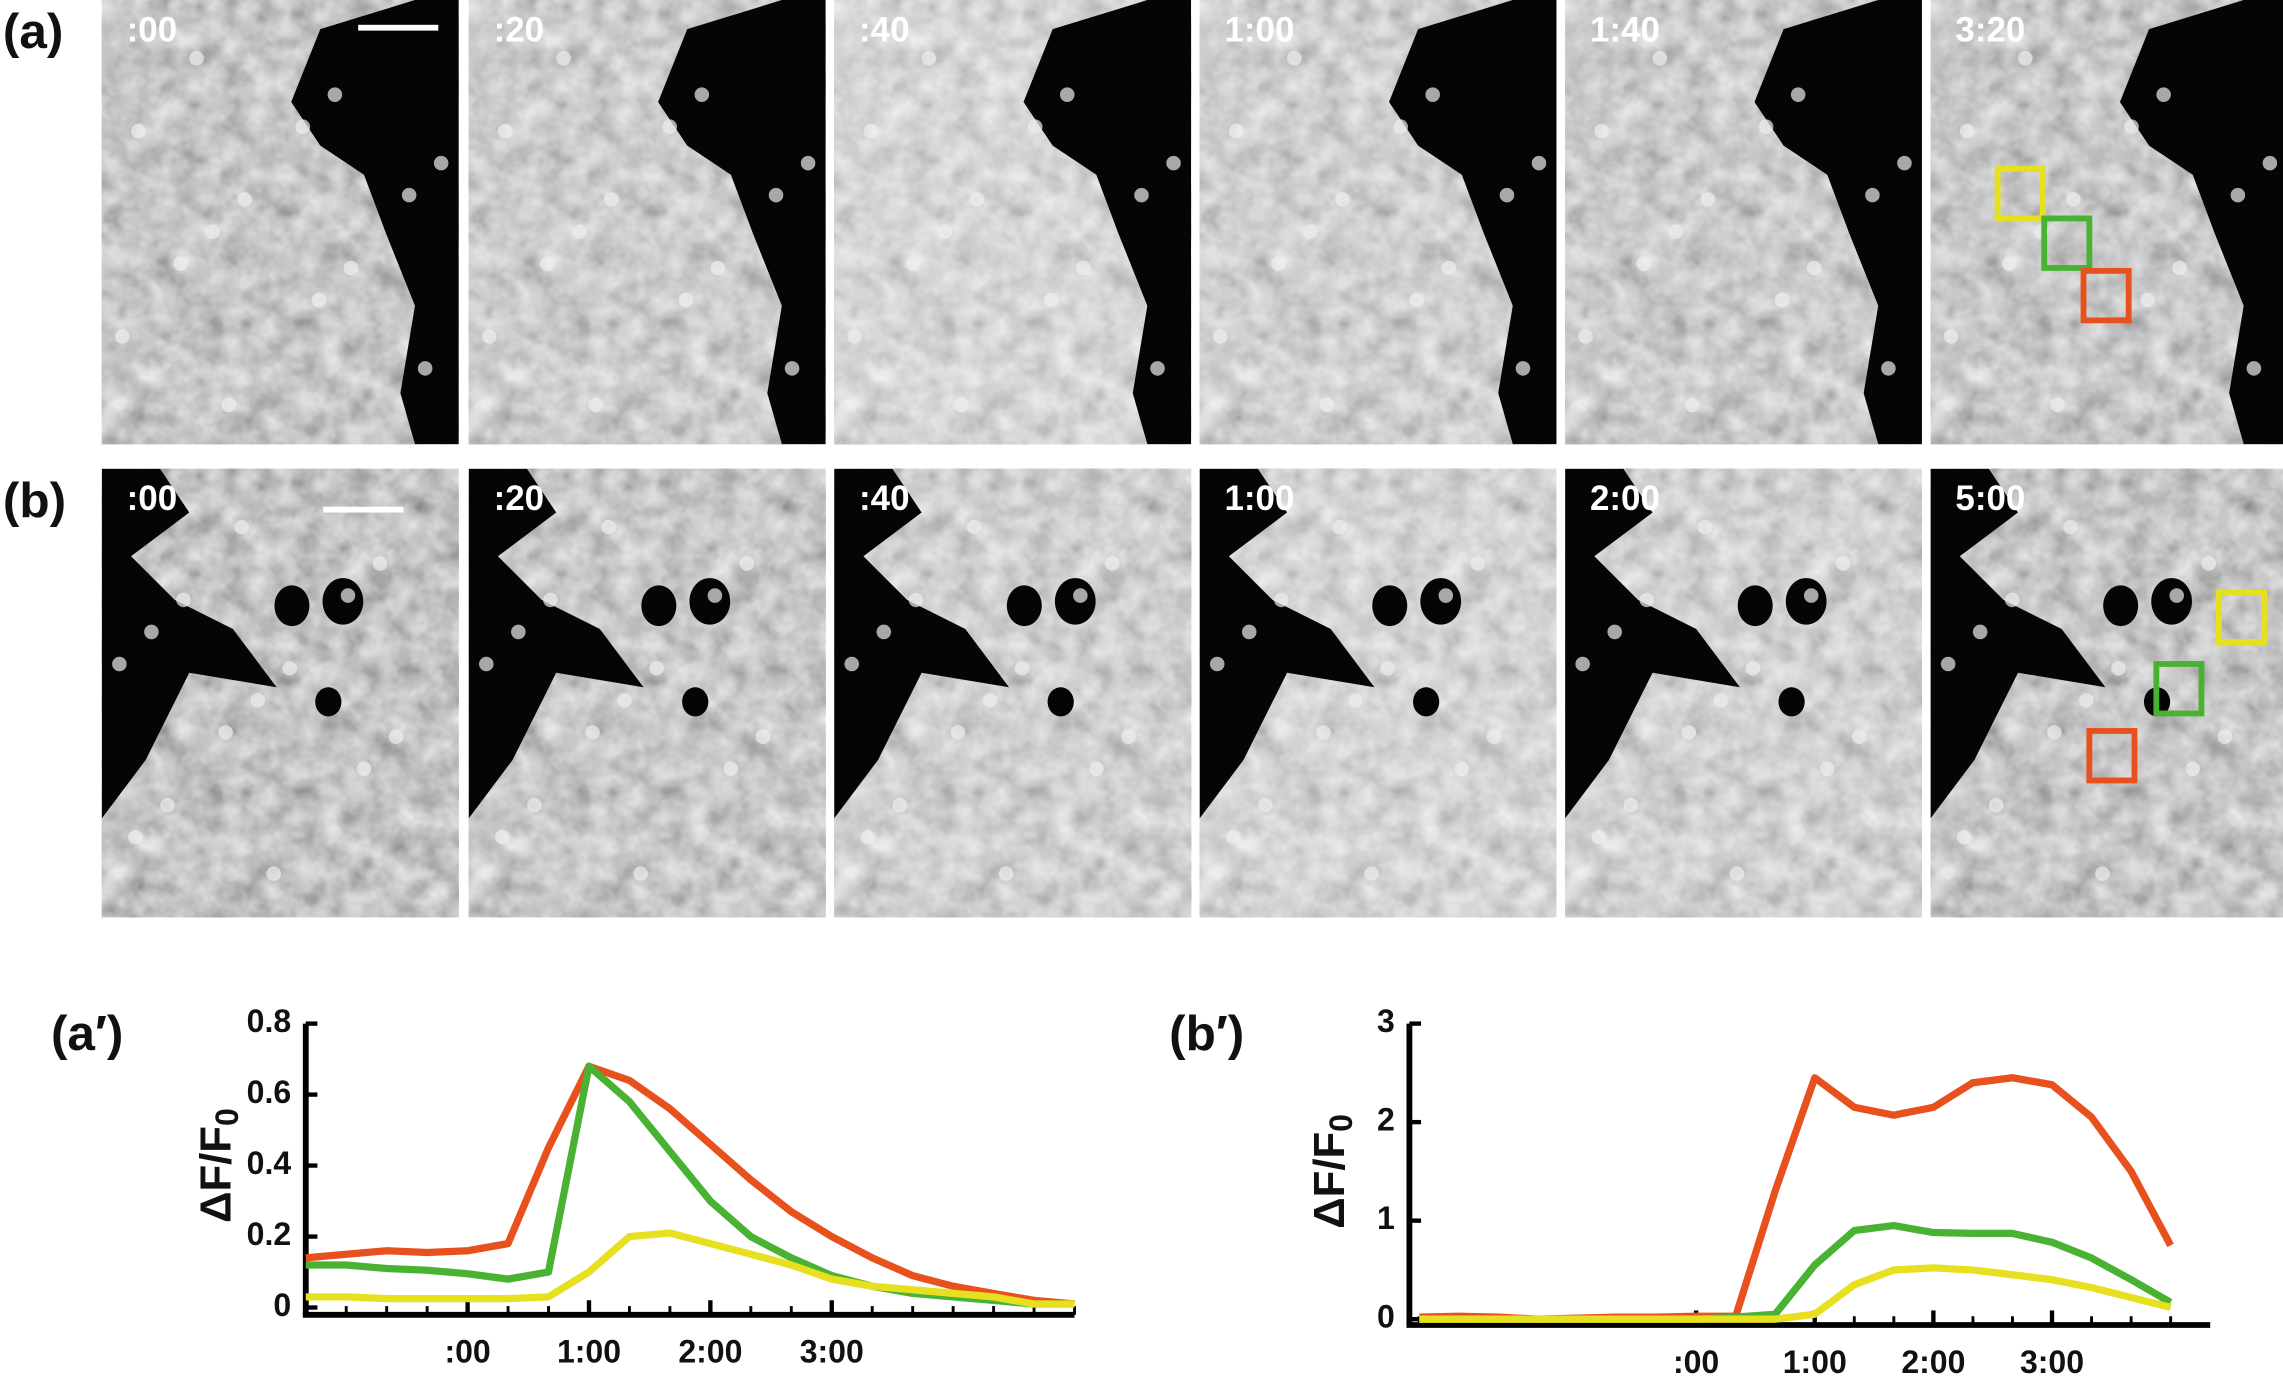 This screenshot has width=2283, height=1376. I want to click on y-tick-label: 0.8, so click(269, 1021).